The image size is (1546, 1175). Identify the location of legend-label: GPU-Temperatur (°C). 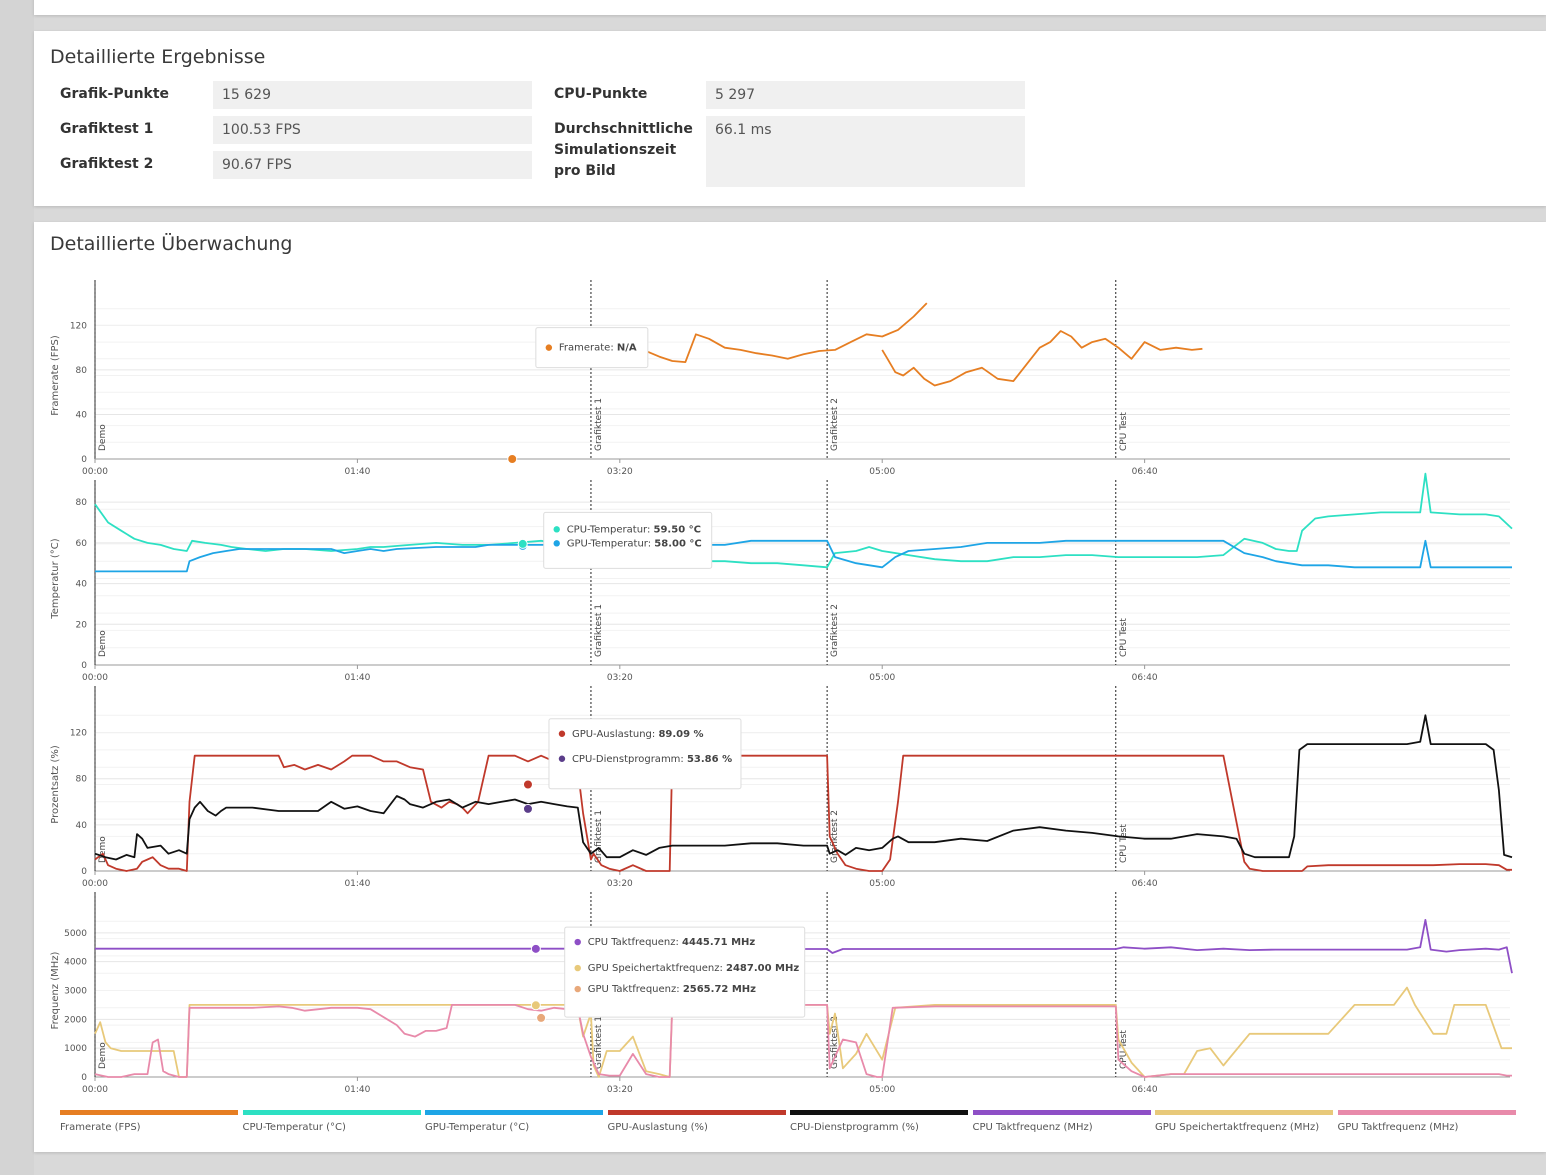
(477, 1127).